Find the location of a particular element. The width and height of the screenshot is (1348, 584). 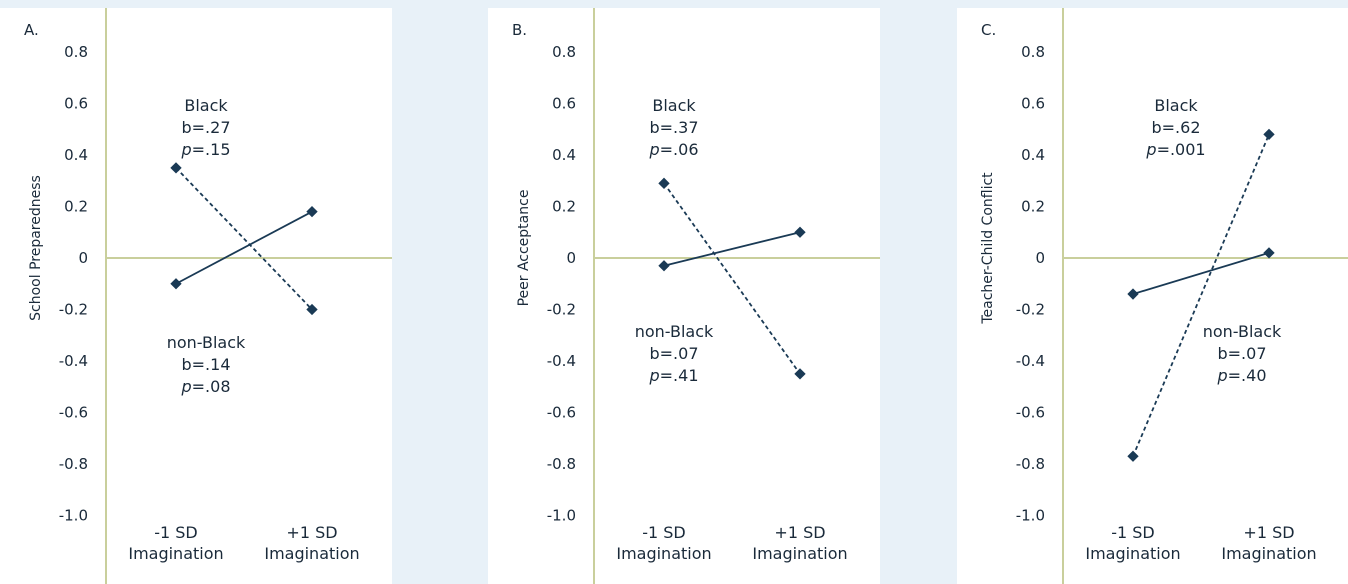

p-value: =.001 is located at coordinates (1181, 149).